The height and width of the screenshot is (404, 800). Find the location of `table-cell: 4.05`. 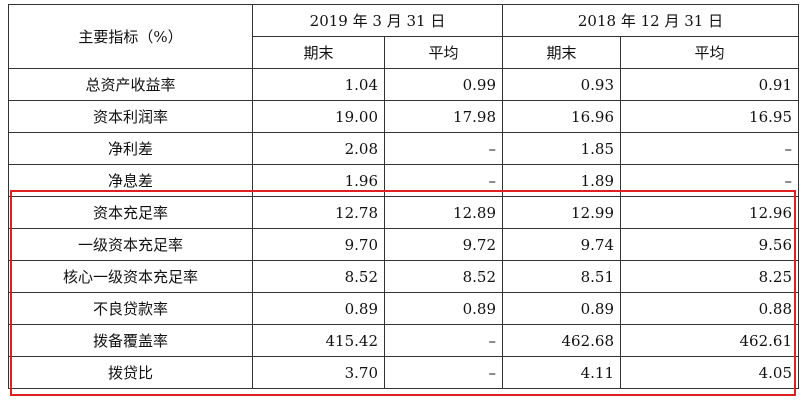

table-cell: 4.05 is located at coordinates (709, 372).